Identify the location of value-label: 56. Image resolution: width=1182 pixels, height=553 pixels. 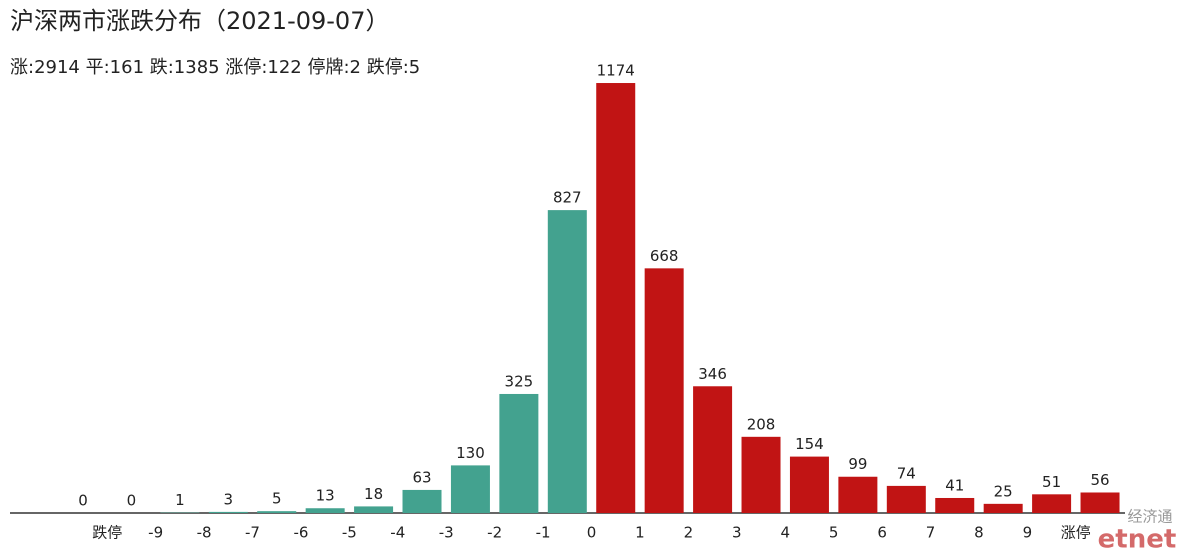
(1099, 480).